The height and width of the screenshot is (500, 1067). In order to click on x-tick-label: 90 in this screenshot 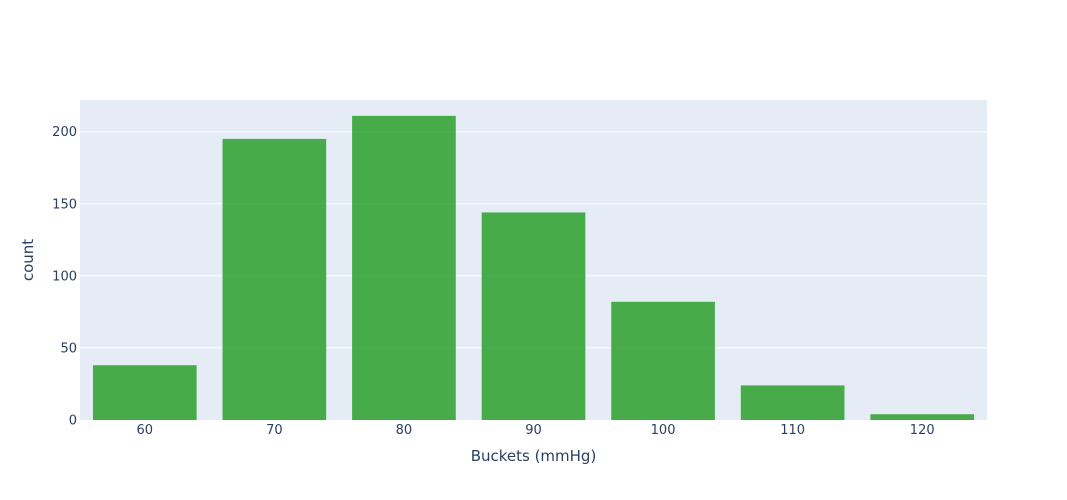, I will do `click(533, 430)`.